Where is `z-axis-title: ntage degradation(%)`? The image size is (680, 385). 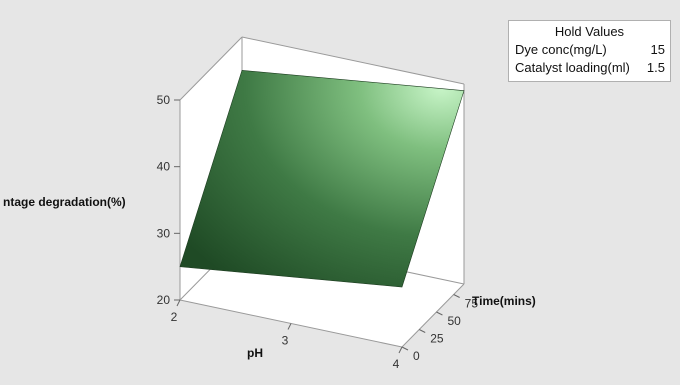
z-axis-title: ntage degradation(%) is located at coordinates (64, 202).